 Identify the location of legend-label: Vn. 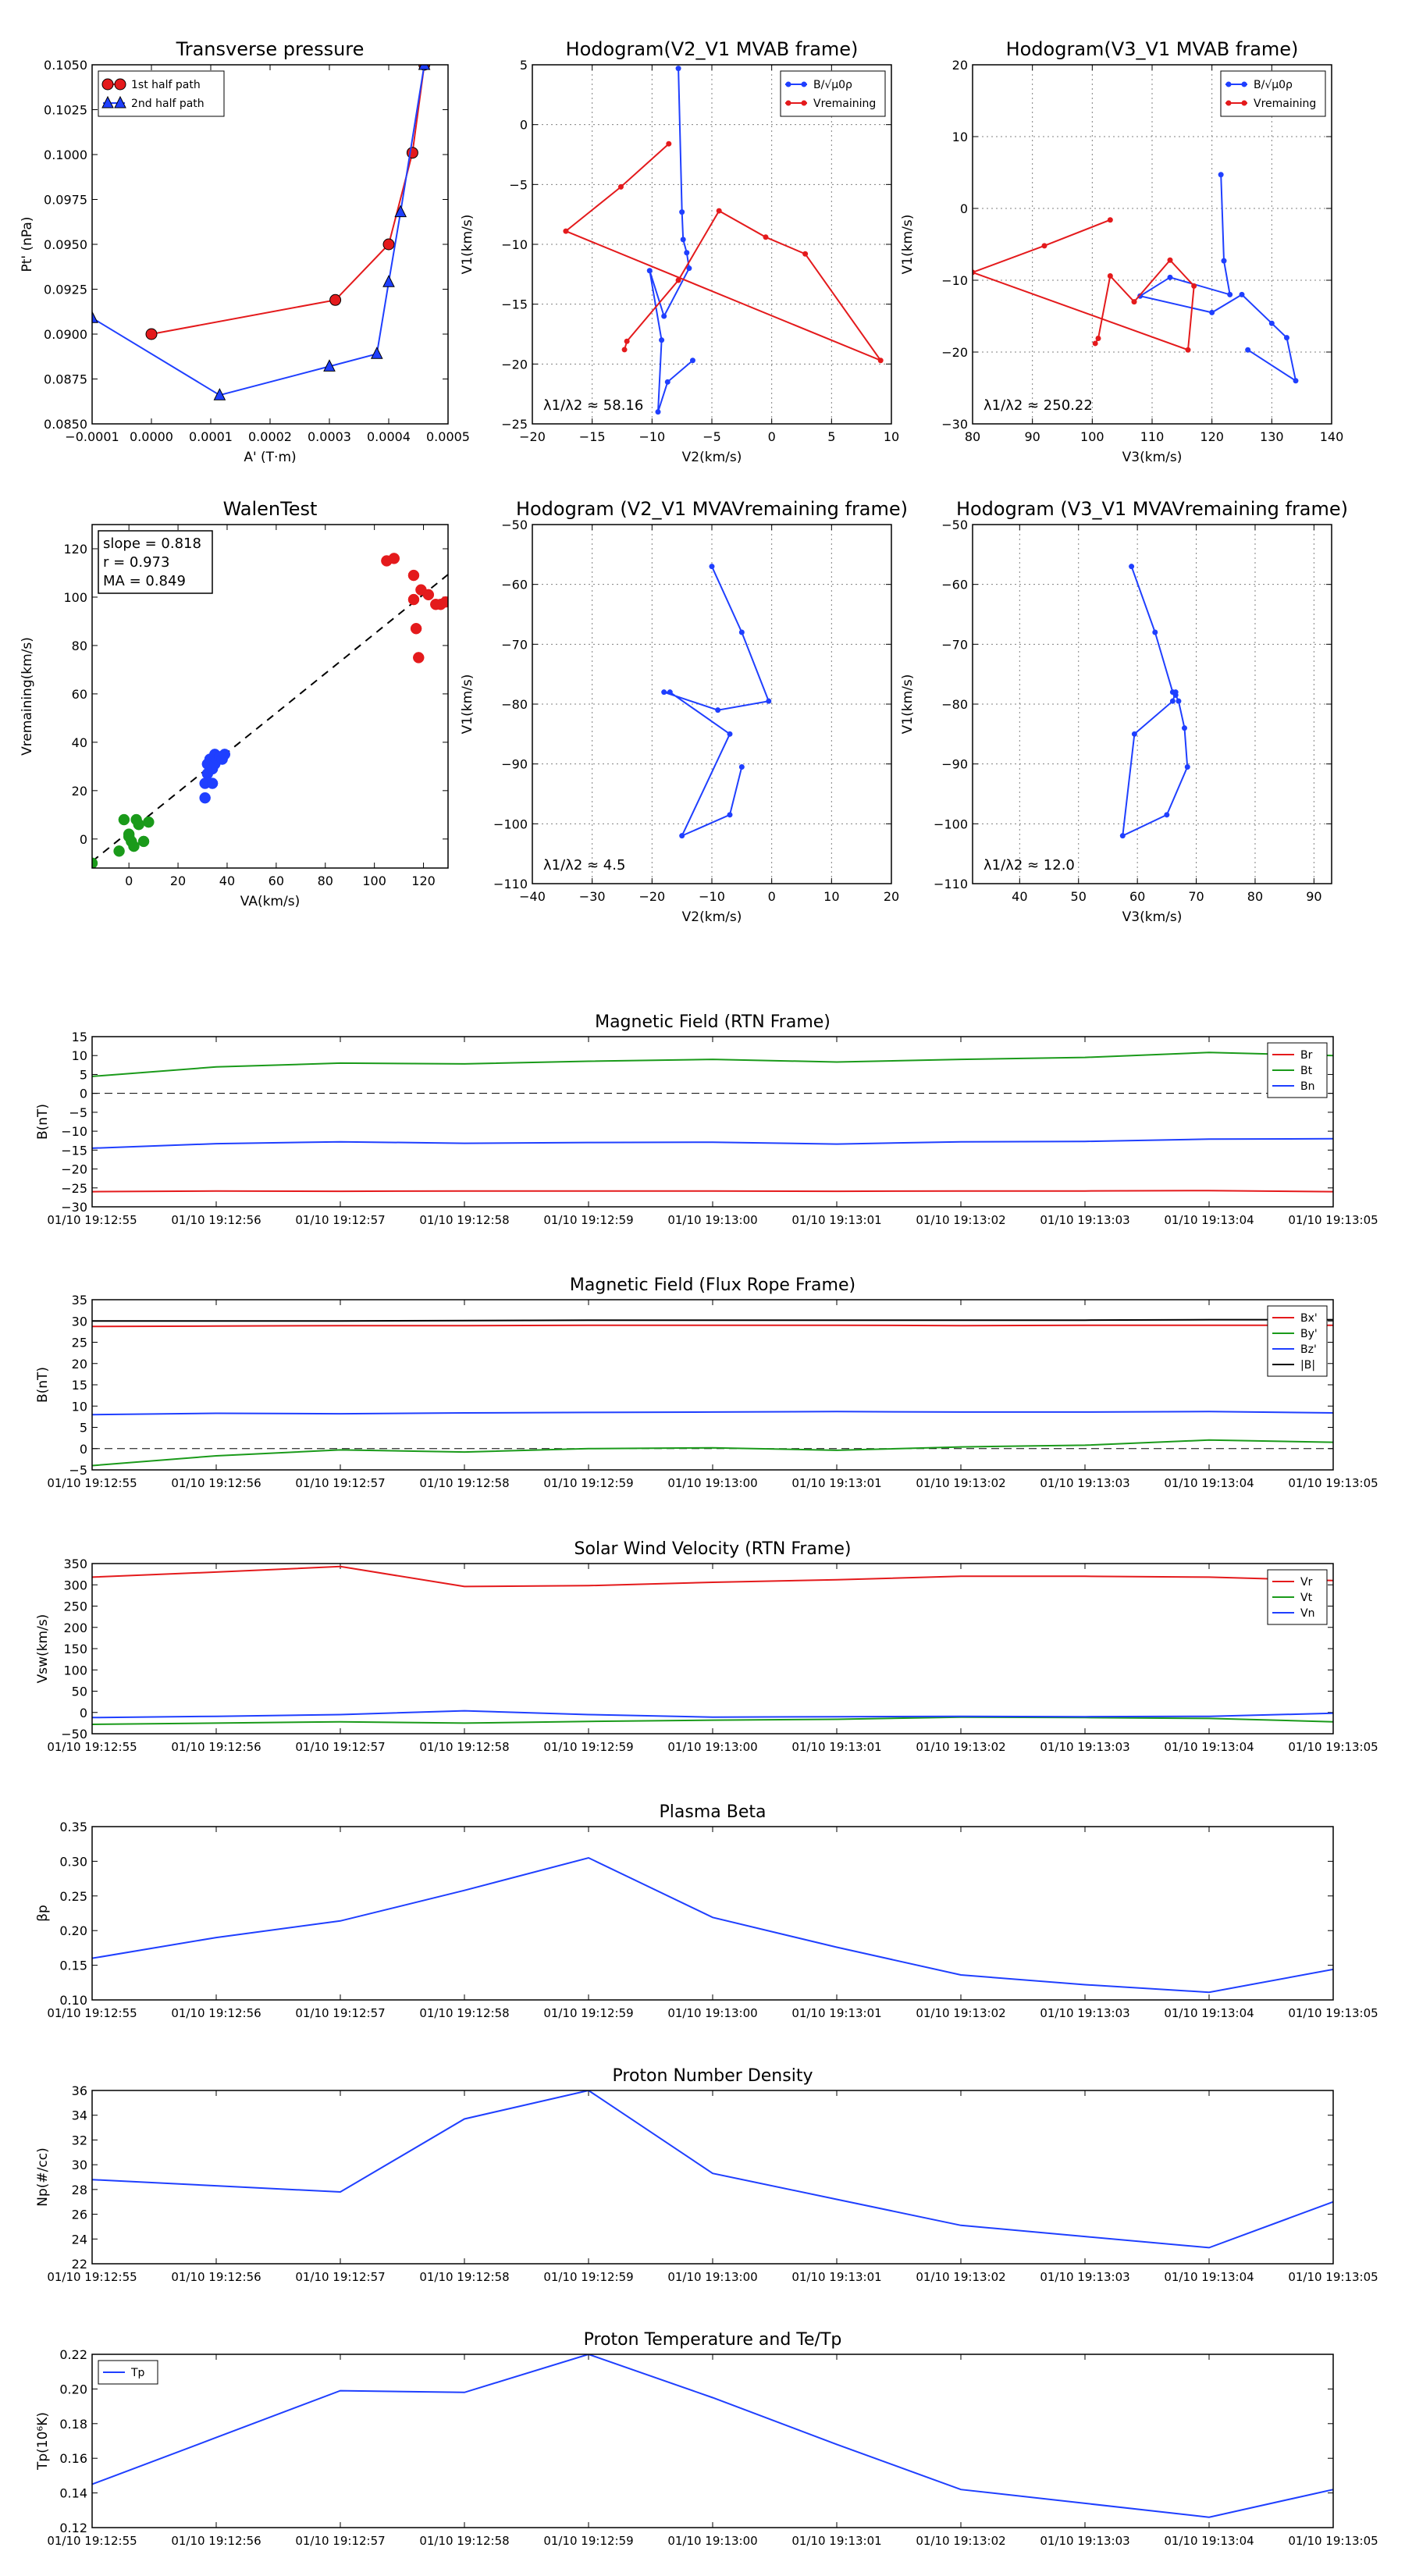
(1307, 1614).